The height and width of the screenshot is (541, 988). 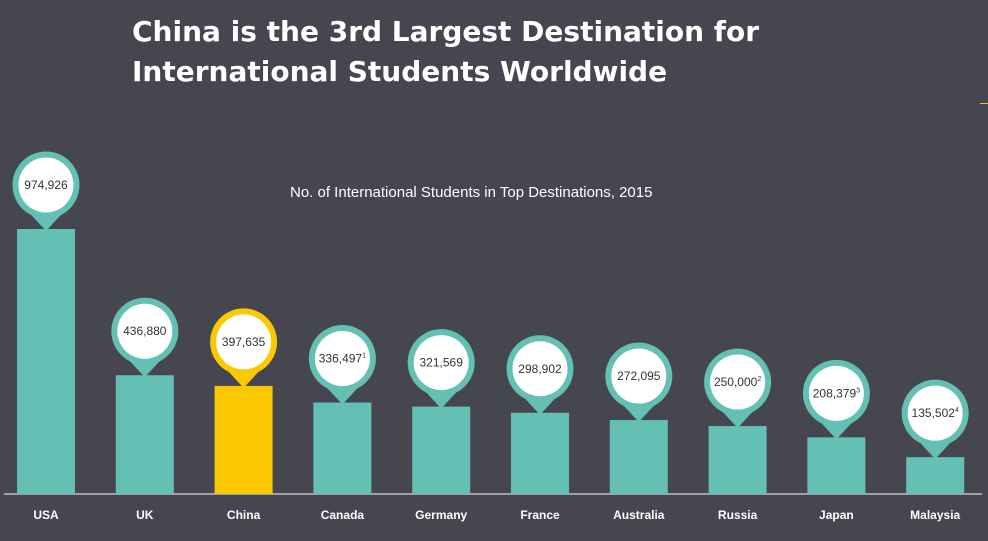 What do you see at coordinates (441, 515) in the screenshot?
I see `x-tick-label-germany: Germany` at bounding box center [441, 515].